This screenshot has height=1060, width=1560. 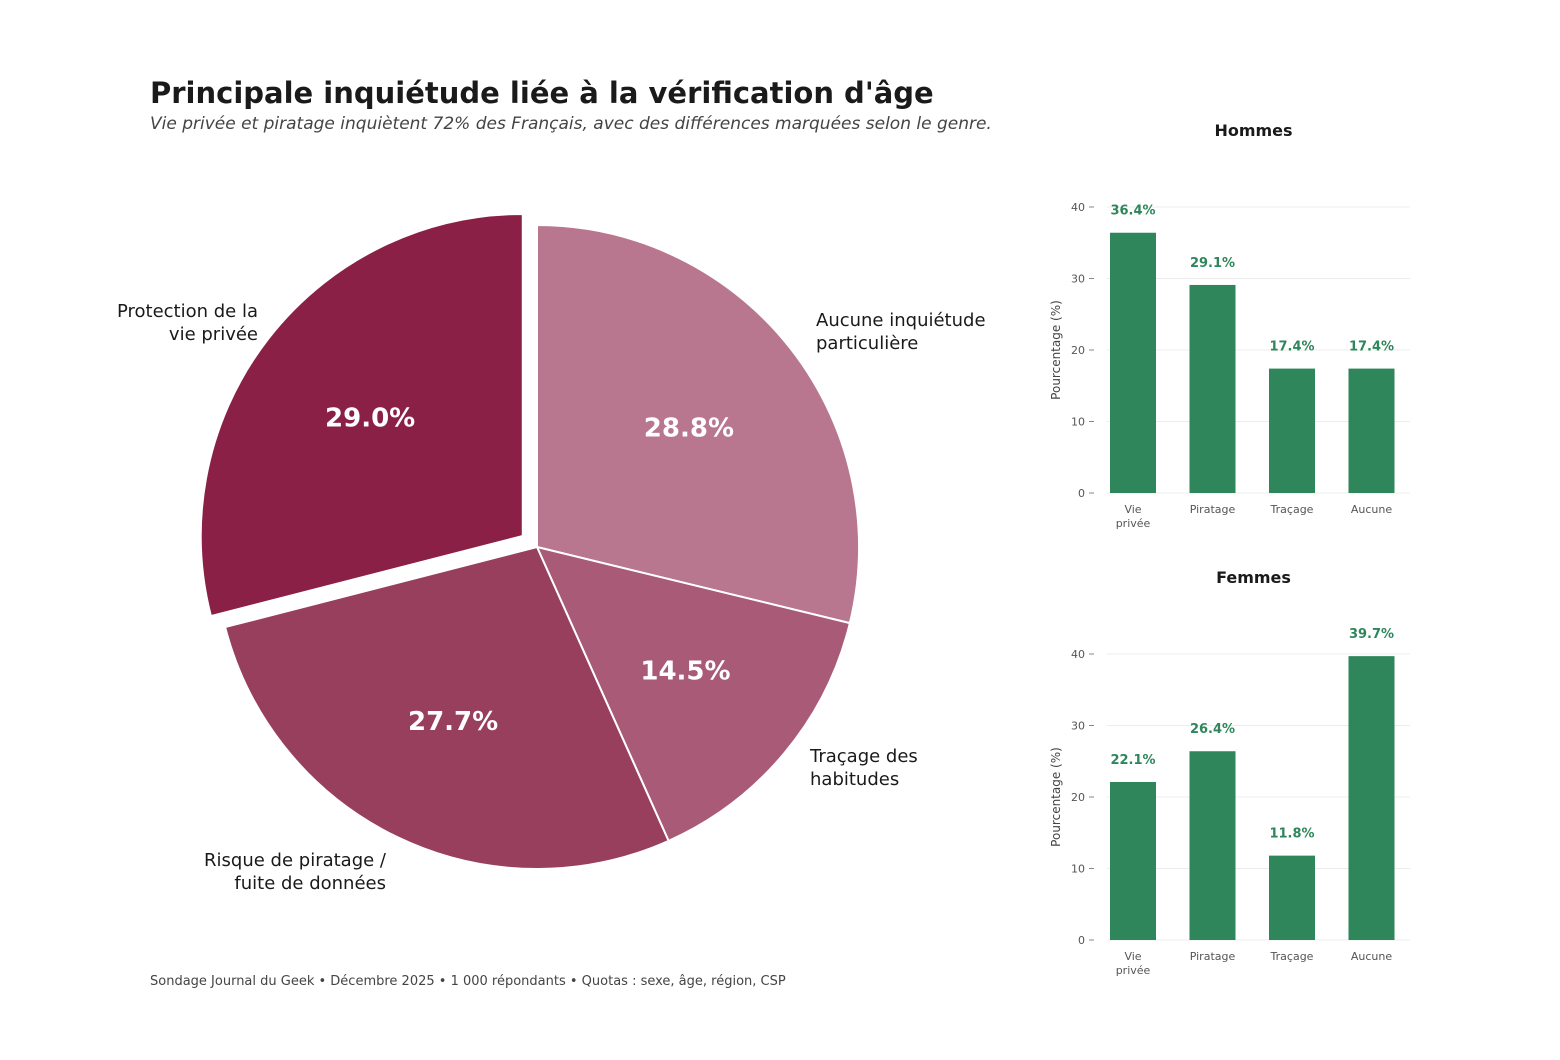 What do you see at coordinates (689, 429) in the screenshot?
I see `pie-slice-value-label: 28.8%` at bounding box center [689, 429].